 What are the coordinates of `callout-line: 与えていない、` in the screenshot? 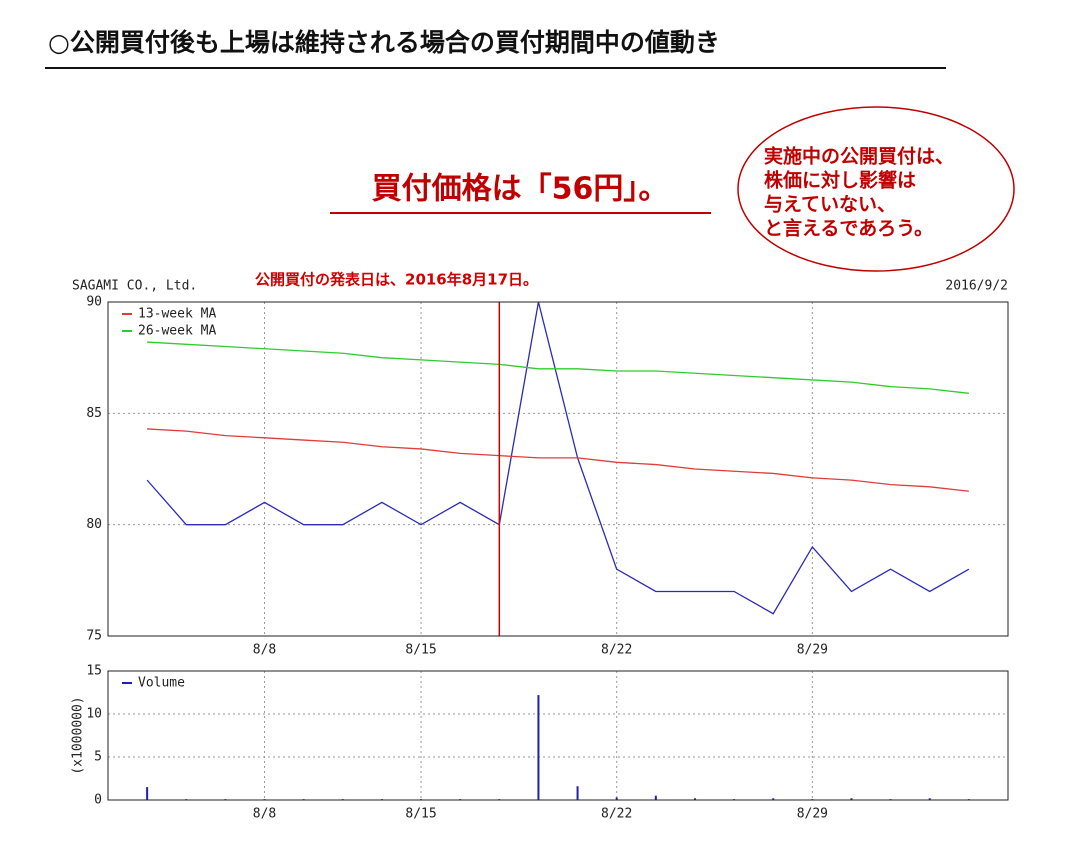 It's located at (830, 205).